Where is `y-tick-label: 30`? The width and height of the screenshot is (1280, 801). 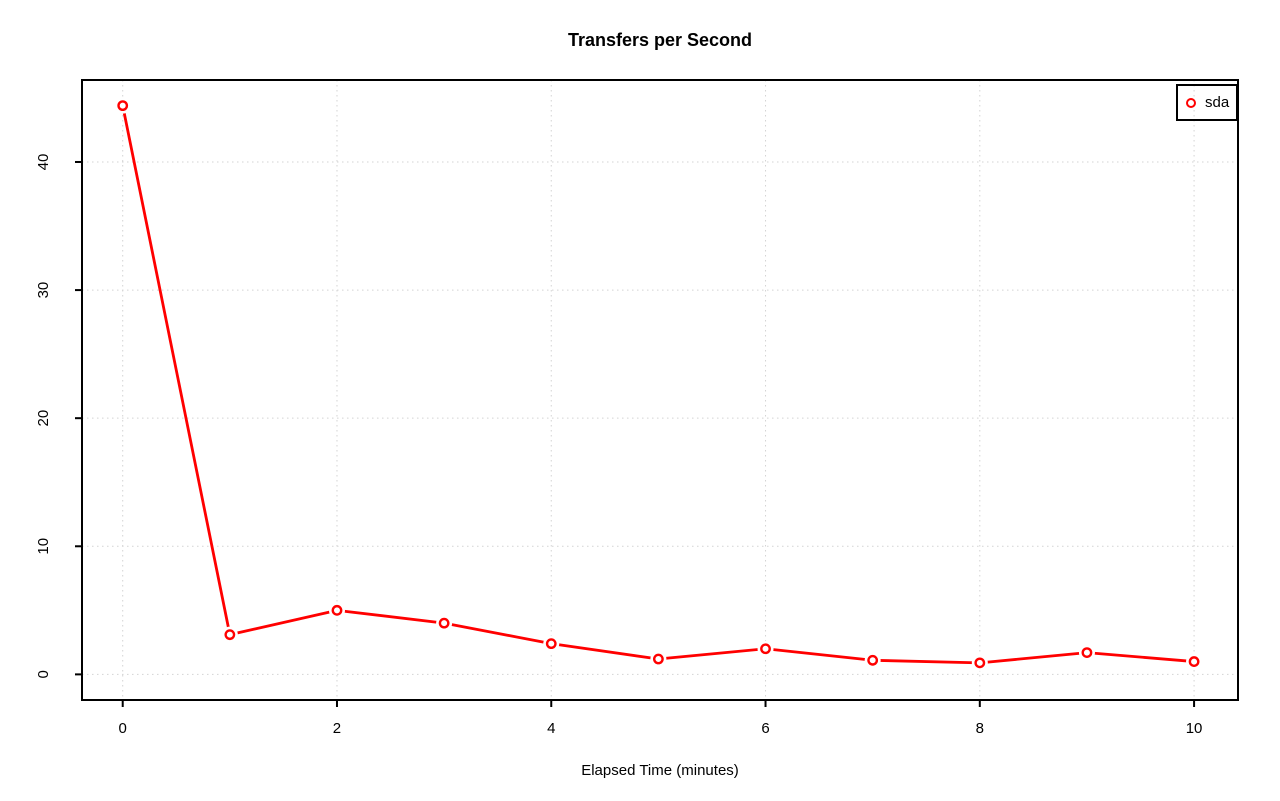 y-tick-label: 30 is located at coordinates (43, 290).